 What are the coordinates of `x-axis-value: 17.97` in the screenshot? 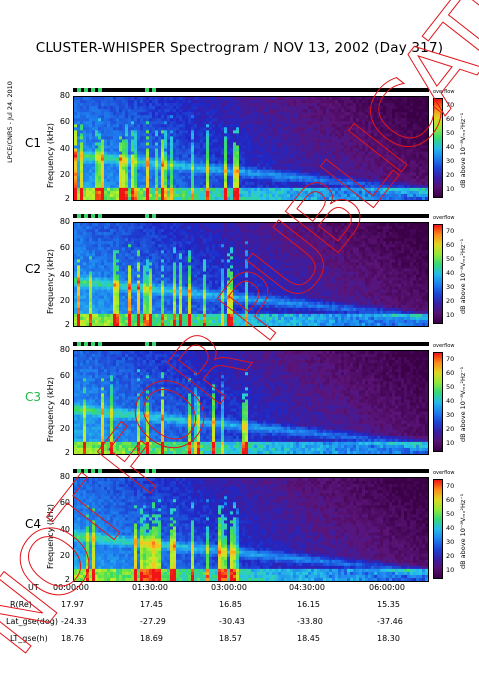 It's located at (72, 604).